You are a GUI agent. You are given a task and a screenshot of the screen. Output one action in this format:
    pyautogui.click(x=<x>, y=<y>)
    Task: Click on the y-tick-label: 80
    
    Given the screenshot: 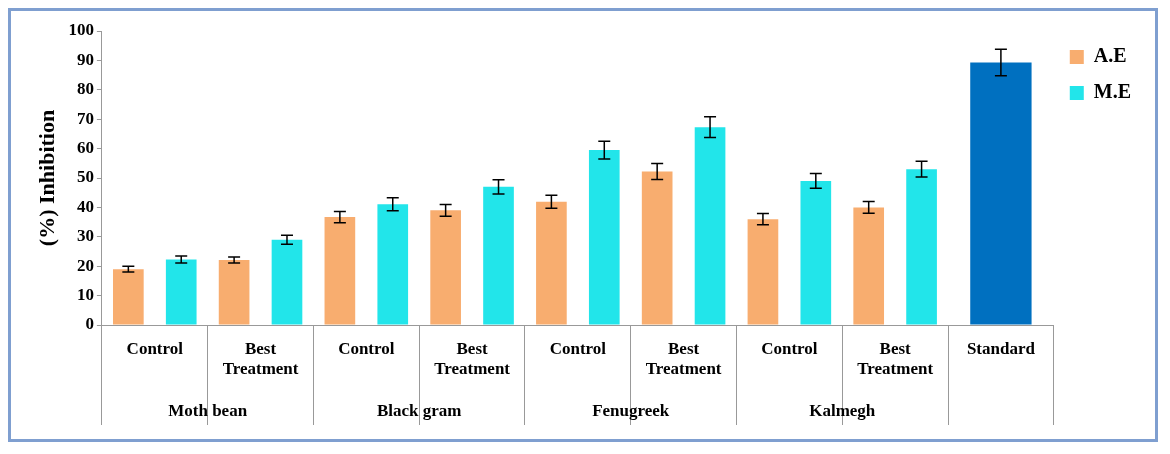 What is the action you would take?
    pyautogui.click(x=85, y=89)
    